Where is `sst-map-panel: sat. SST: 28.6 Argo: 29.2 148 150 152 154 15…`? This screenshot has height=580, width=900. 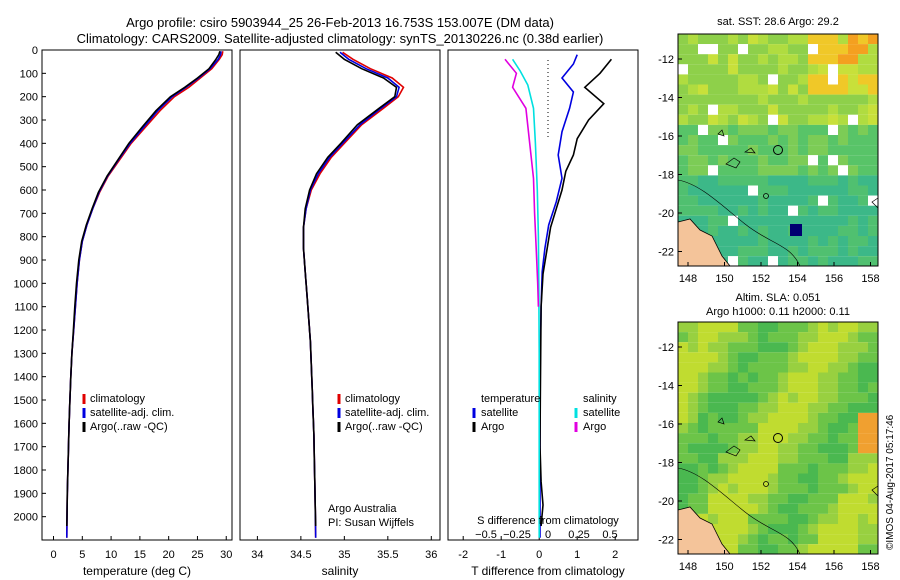
sst-map-panel: sat. SST: 28.6 Argo: 29.2 148 150 152 154 15… is located at coordinates (769, 150).